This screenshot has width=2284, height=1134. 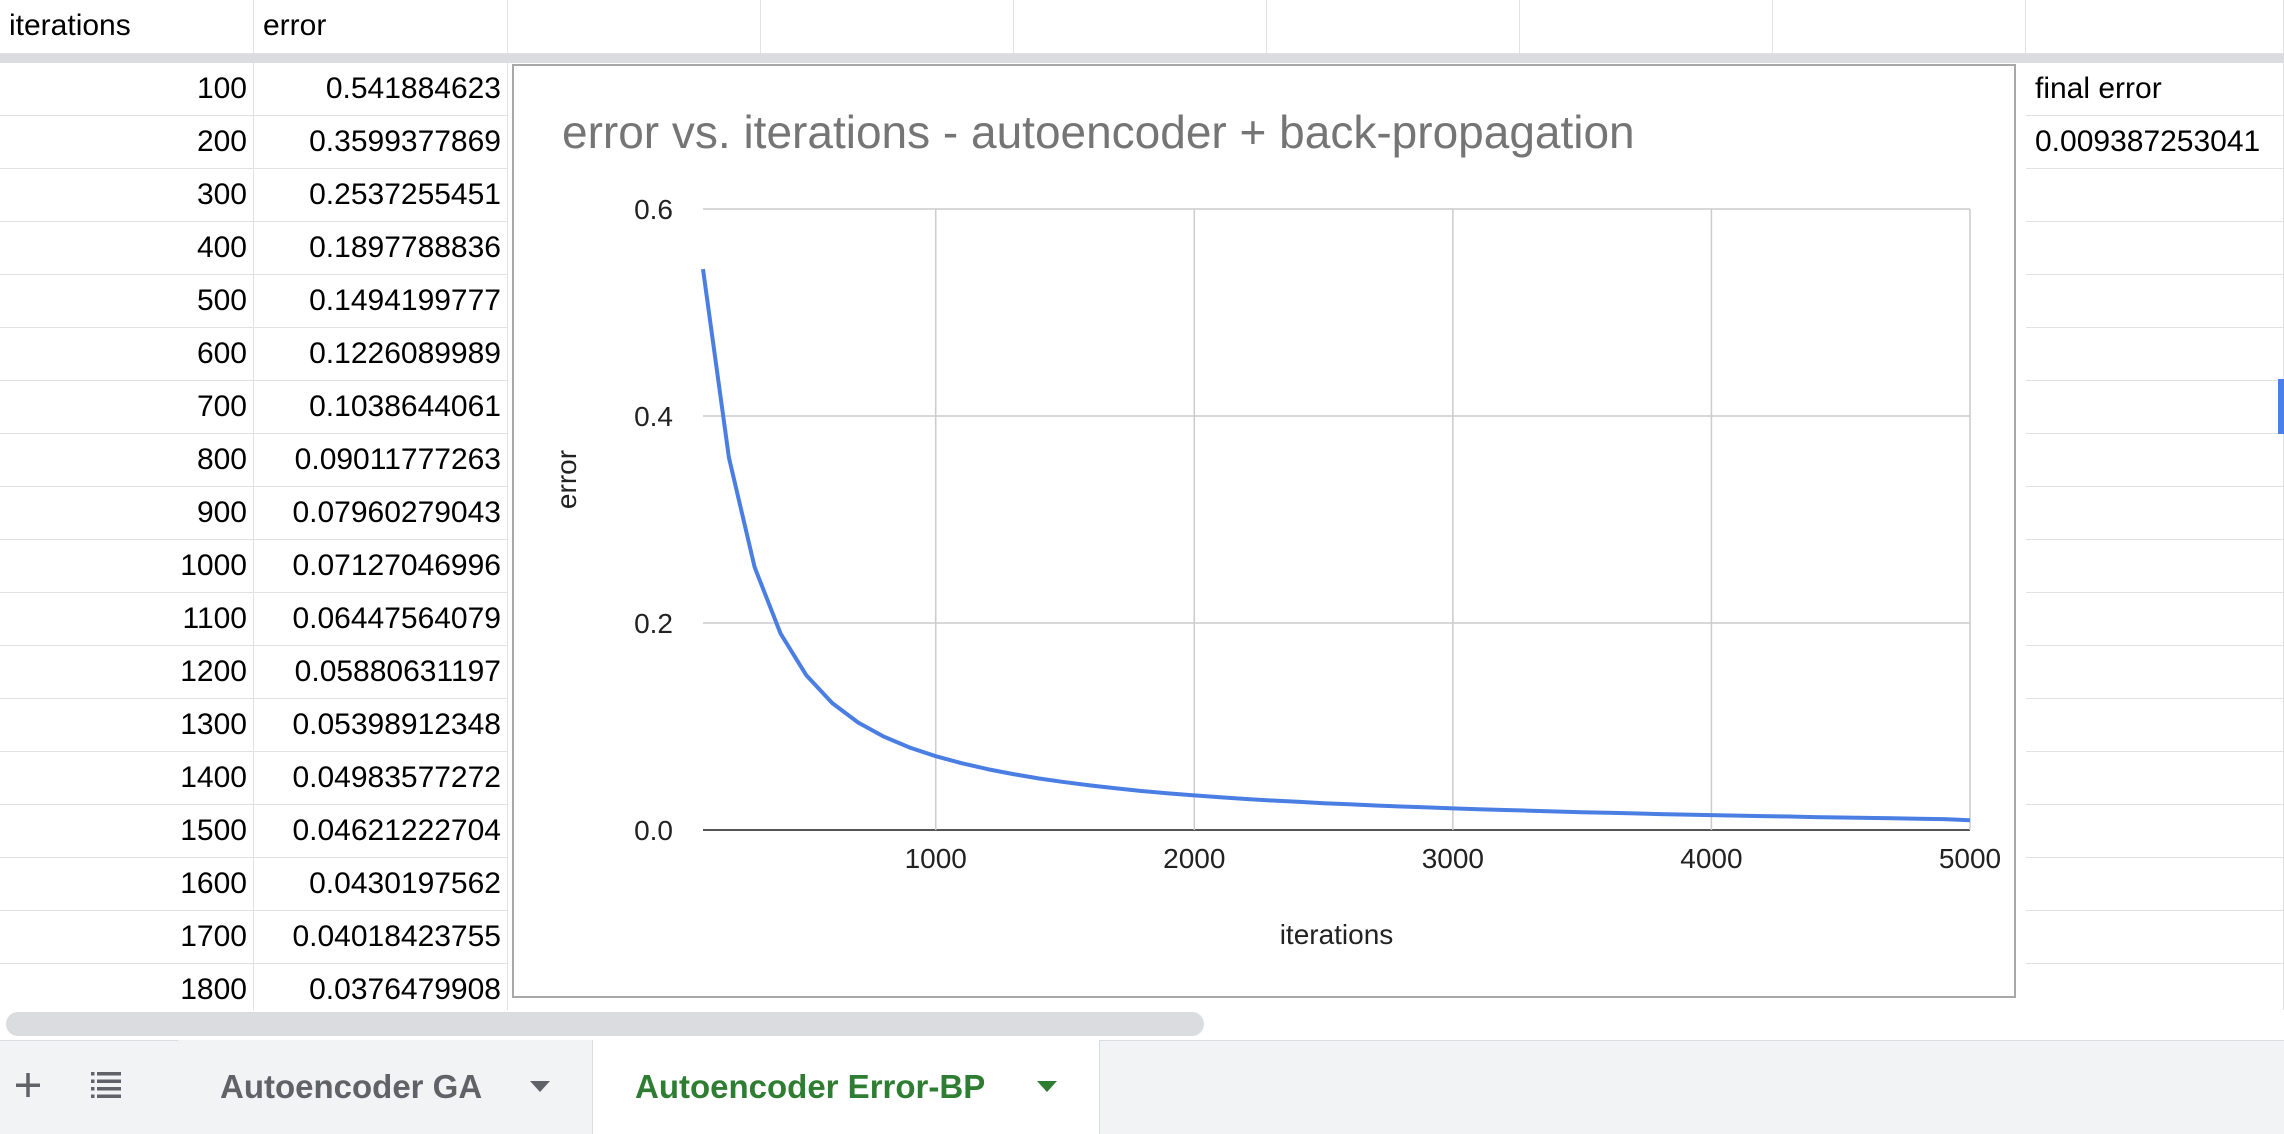 What do you see at coordinates (381, 354) in the screenshot?
I see `error-cell: 0.1226089989` at bounding box center [381, 354].